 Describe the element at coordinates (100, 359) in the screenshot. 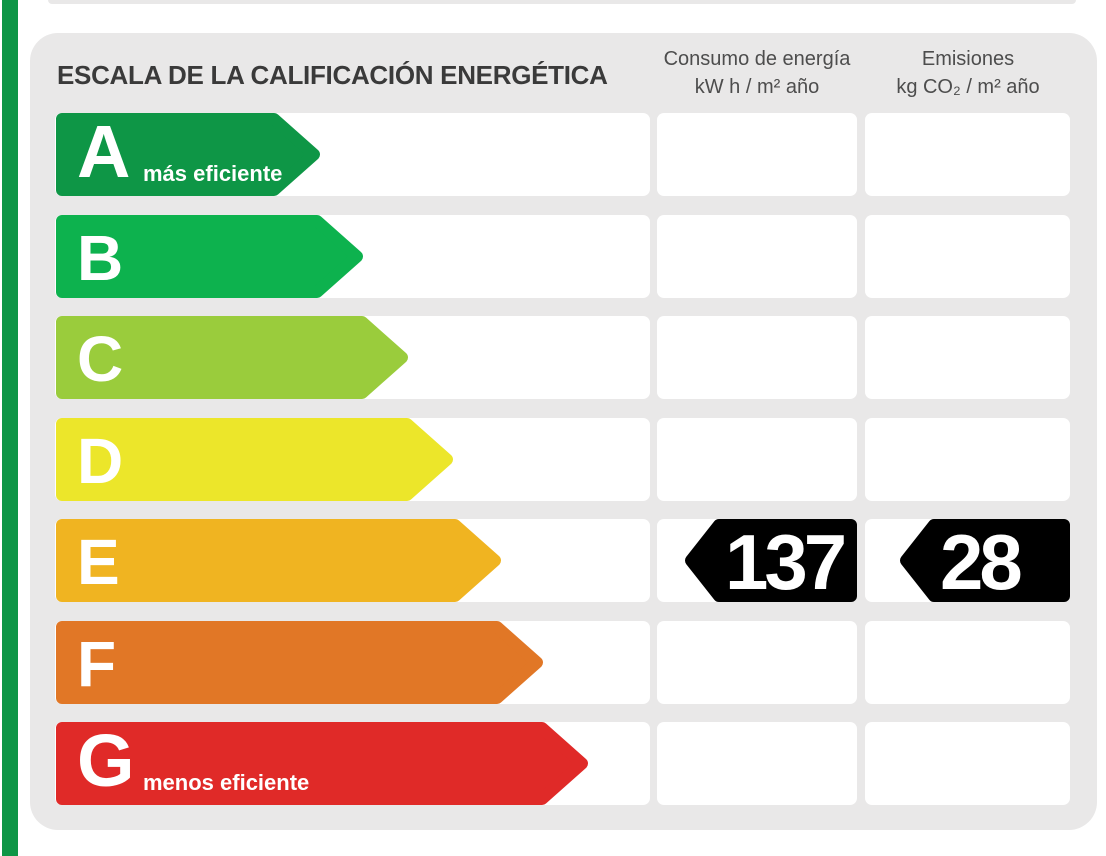

I see `rating-letter: C` at that location.